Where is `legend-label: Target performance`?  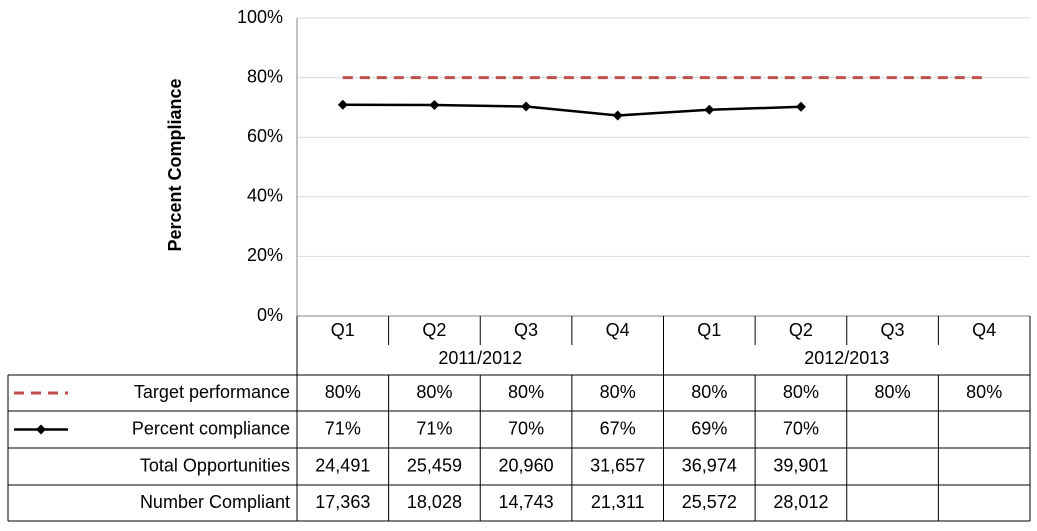 legend-label: Target performance is located at coordinates (212, 392).